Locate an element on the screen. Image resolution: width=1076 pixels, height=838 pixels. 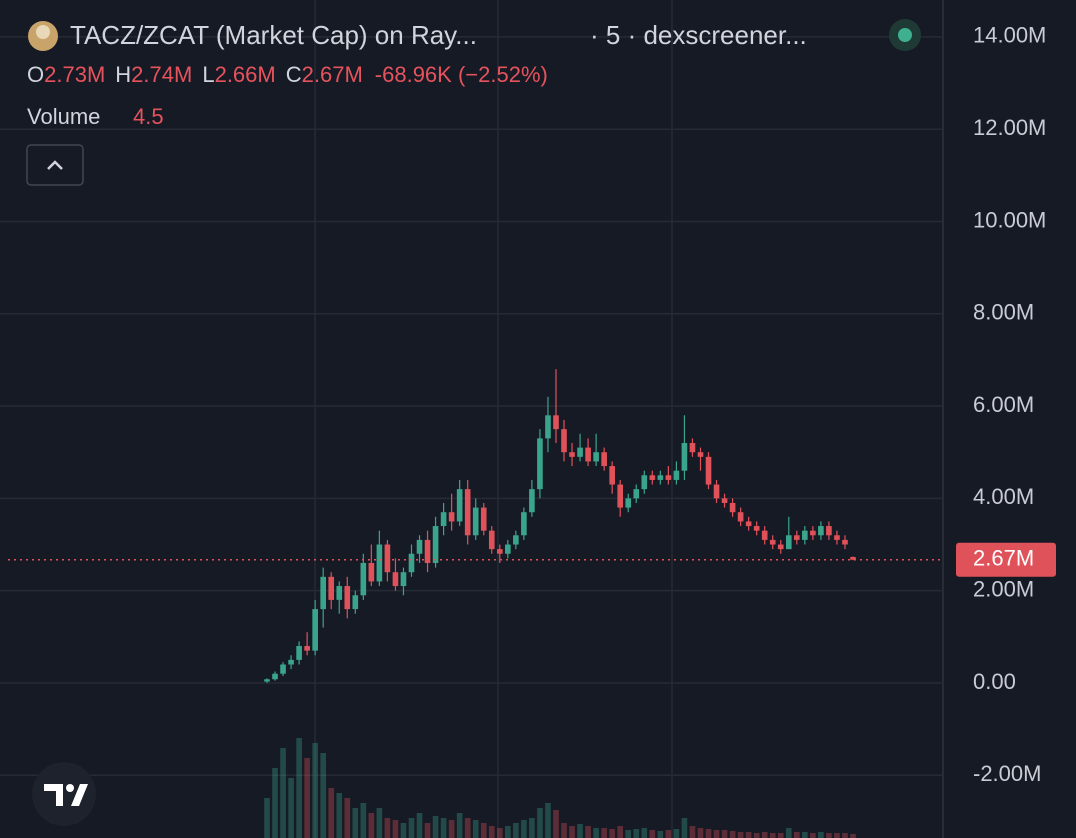
ohlc-value: 2.74M is located at coordinates (161, 74).